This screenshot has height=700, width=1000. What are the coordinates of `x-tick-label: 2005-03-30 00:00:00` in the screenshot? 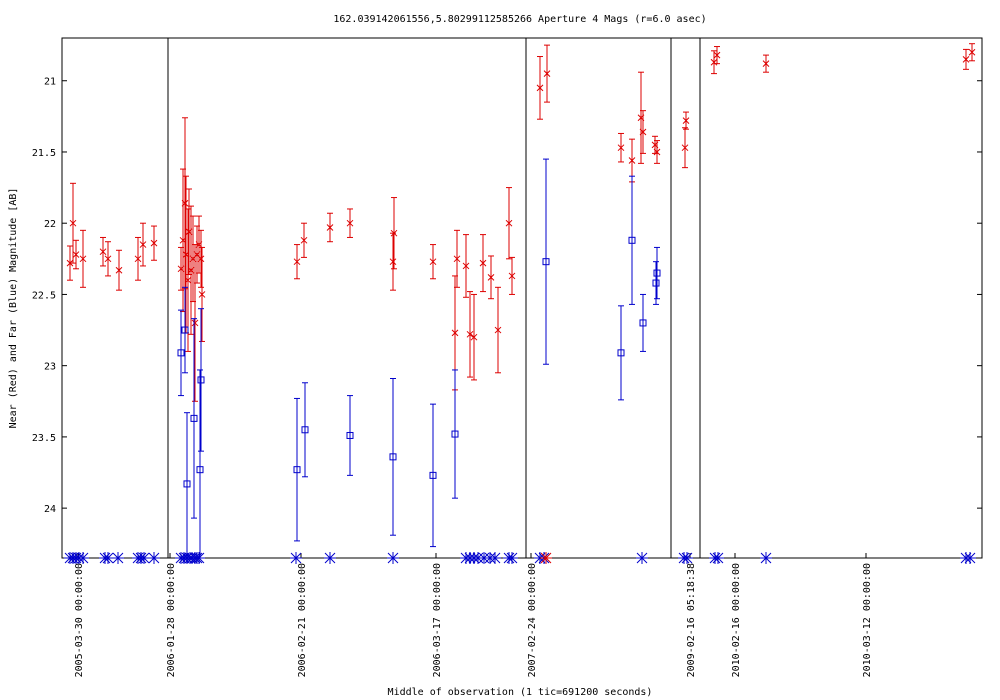 It's located at (79, 620).